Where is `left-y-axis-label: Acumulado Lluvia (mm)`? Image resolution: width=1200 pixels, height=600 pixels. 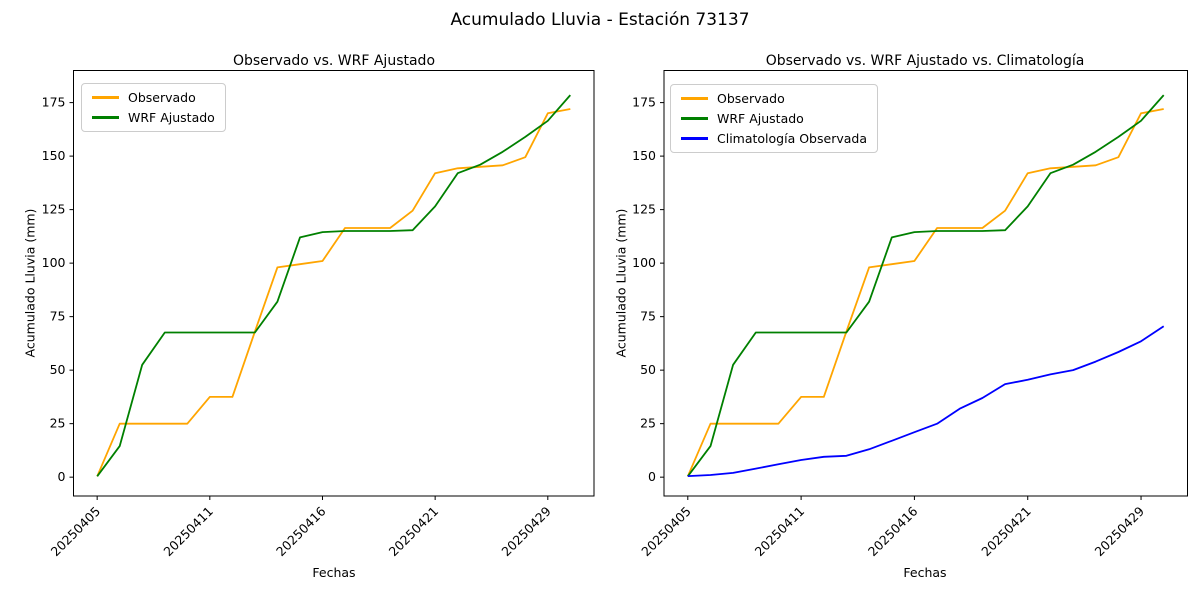
left-y-axis-label: Acumulado Lluvia (mm) is located at coordinates (30, 283).